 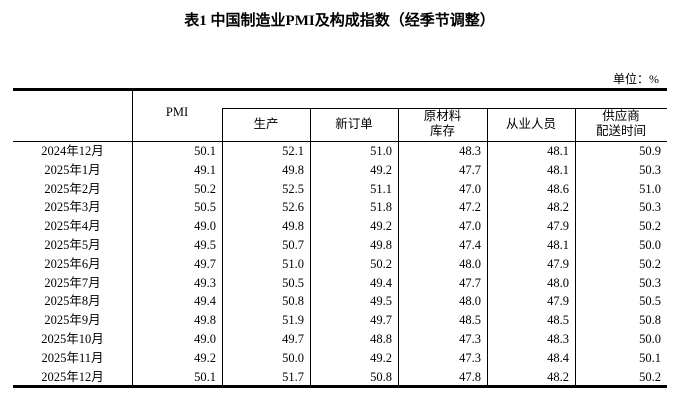 What do you see at coordinates (72, 188) in the screenshot?
I see `month-cell: 2025年2月` at bounding box center [72, 188].